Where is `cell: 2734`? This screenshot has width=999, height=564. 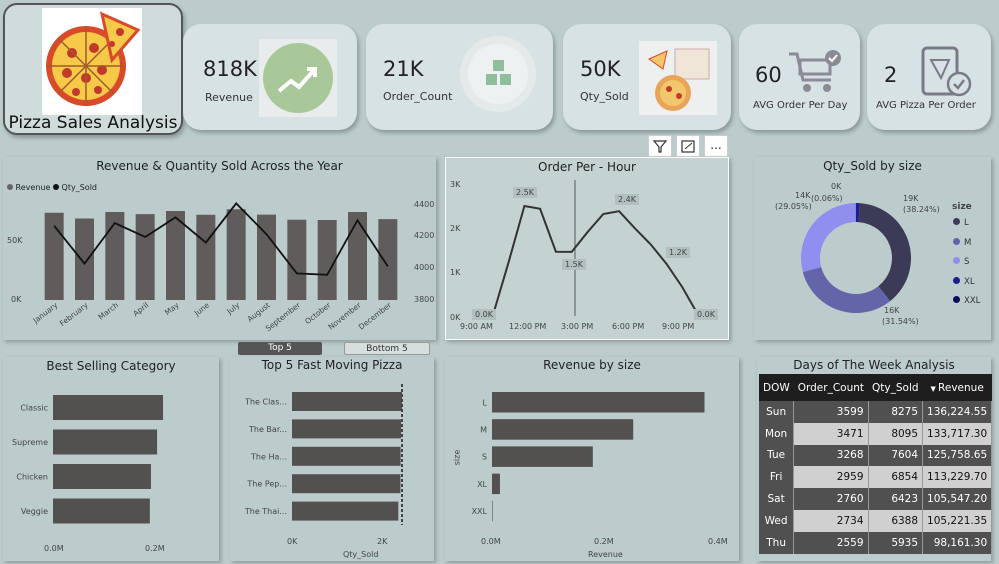 cell: 2734 is located at coordinates (831, 521).